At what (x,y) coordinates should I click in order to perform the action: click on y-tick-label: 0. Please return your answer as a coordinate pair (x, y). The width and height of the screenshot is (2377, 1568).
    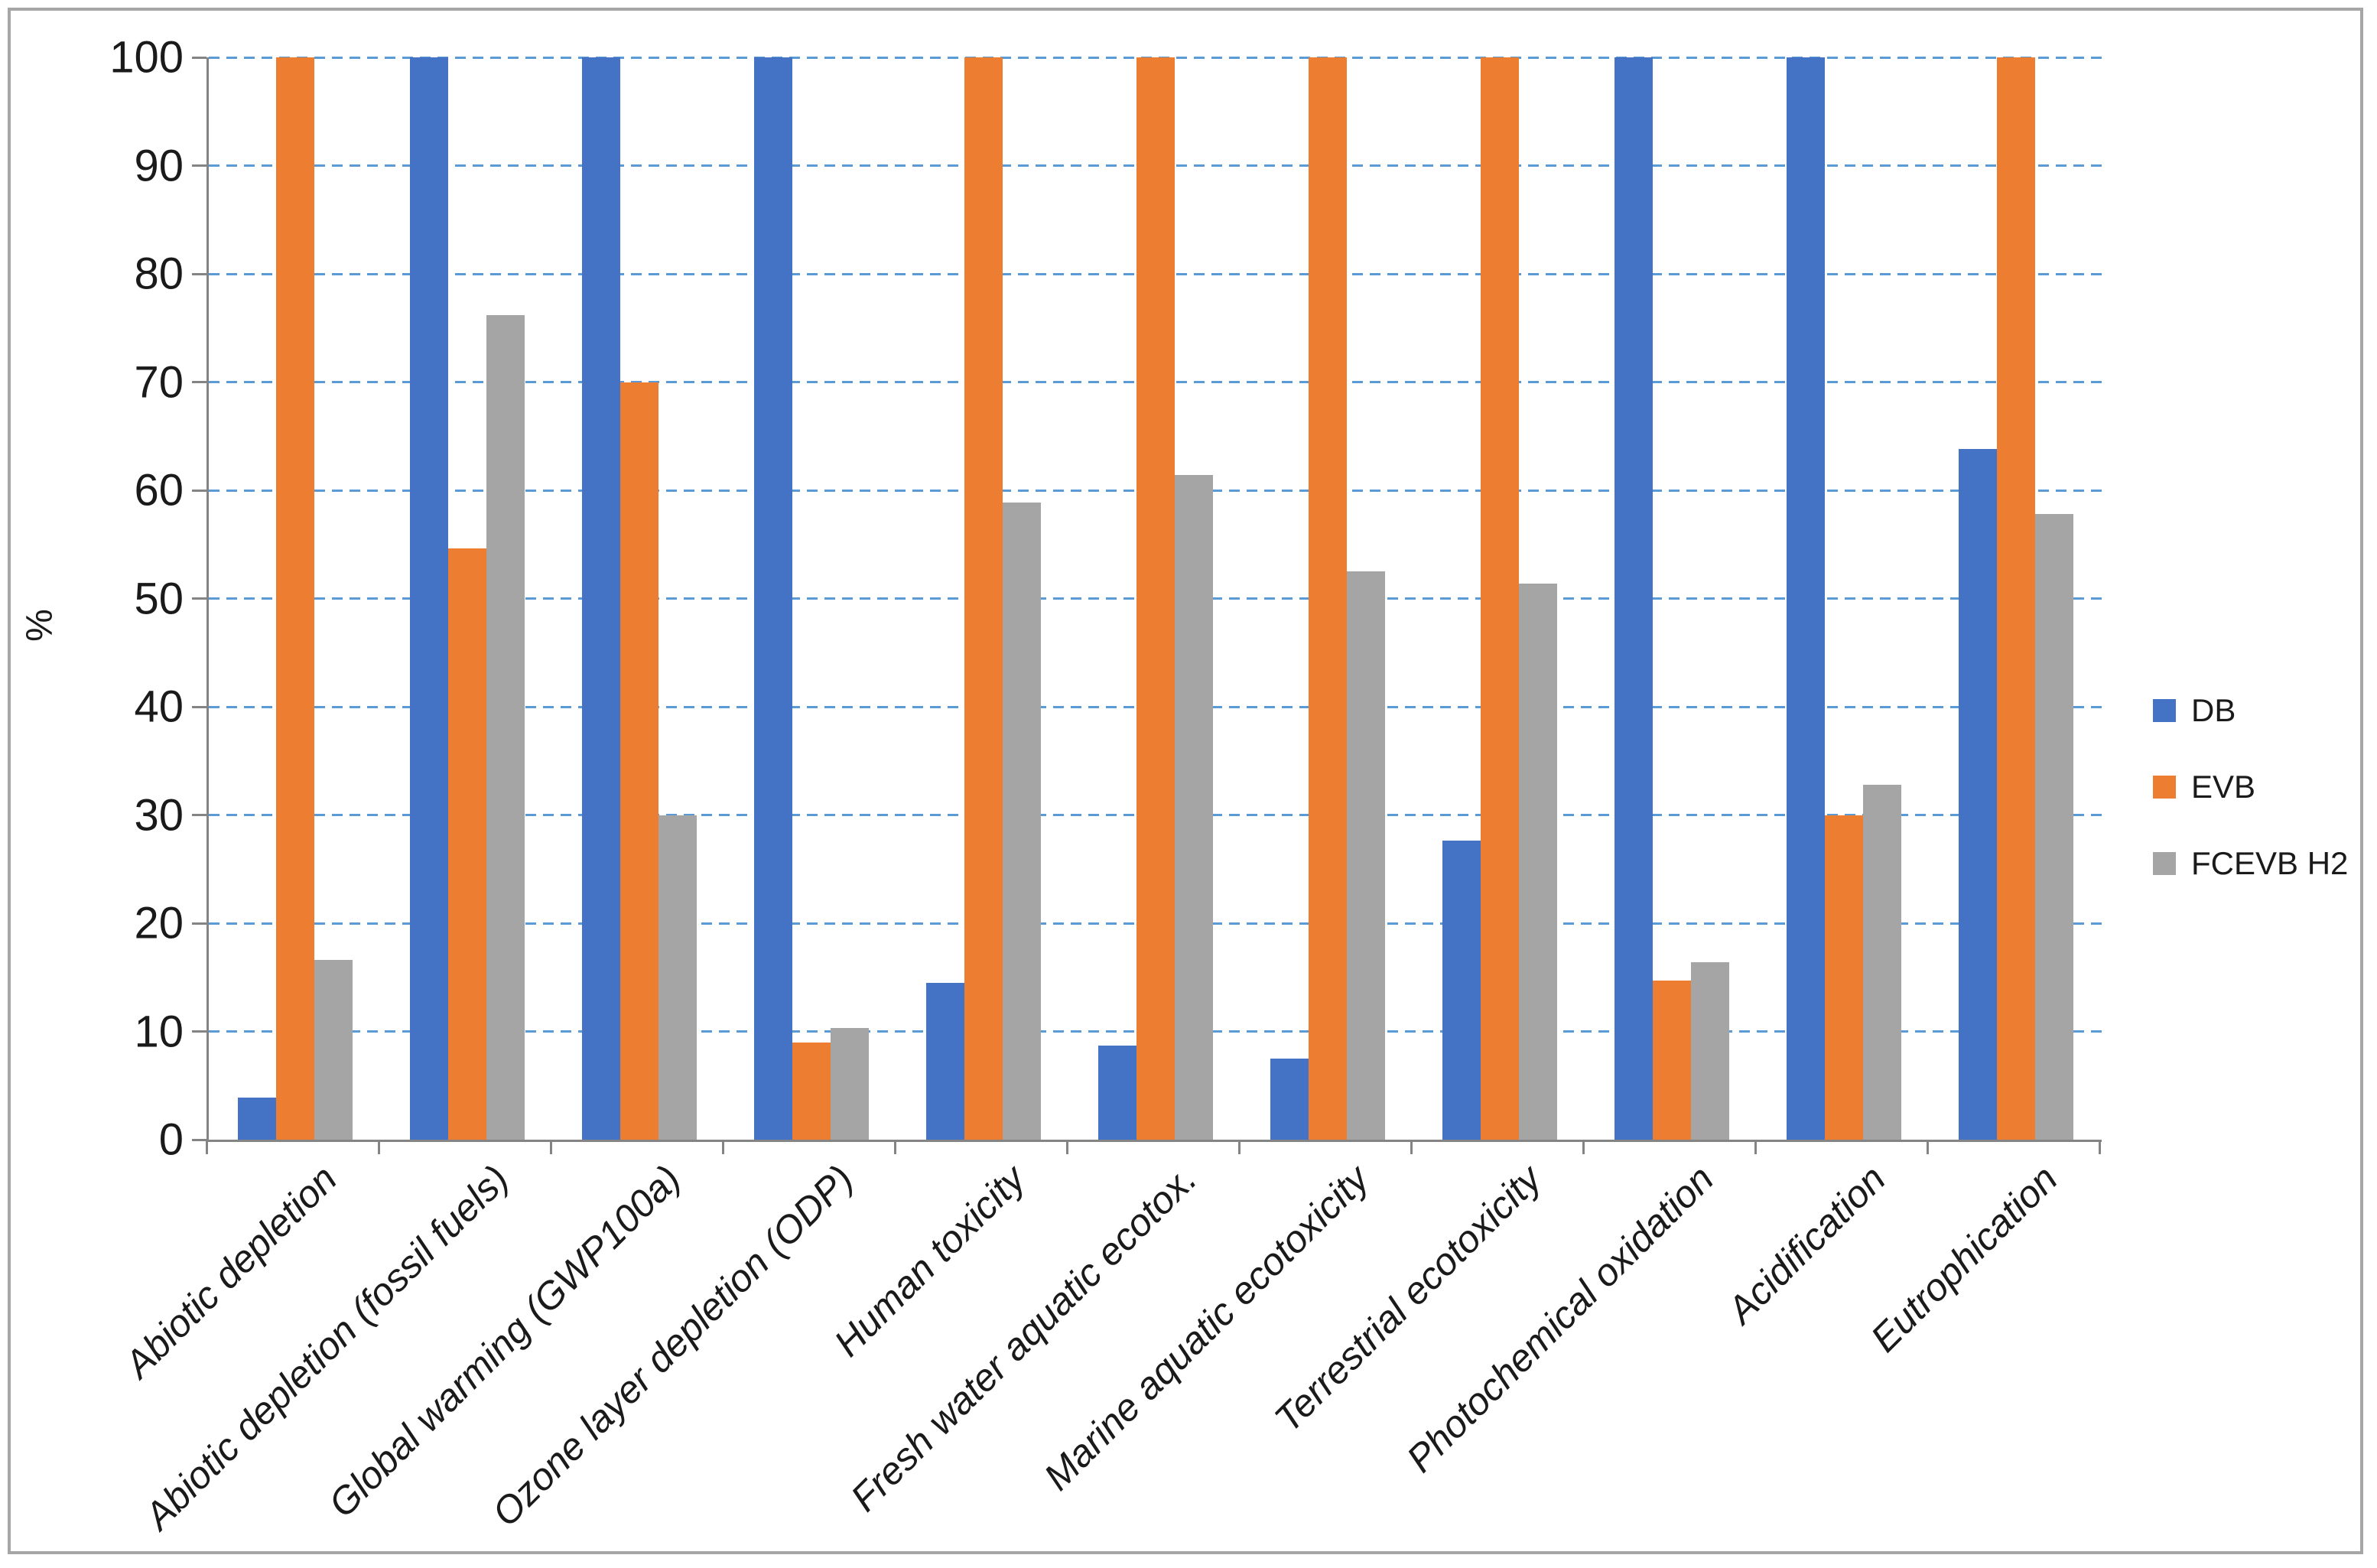
    Looking at the image, I should click on (171, 1139).